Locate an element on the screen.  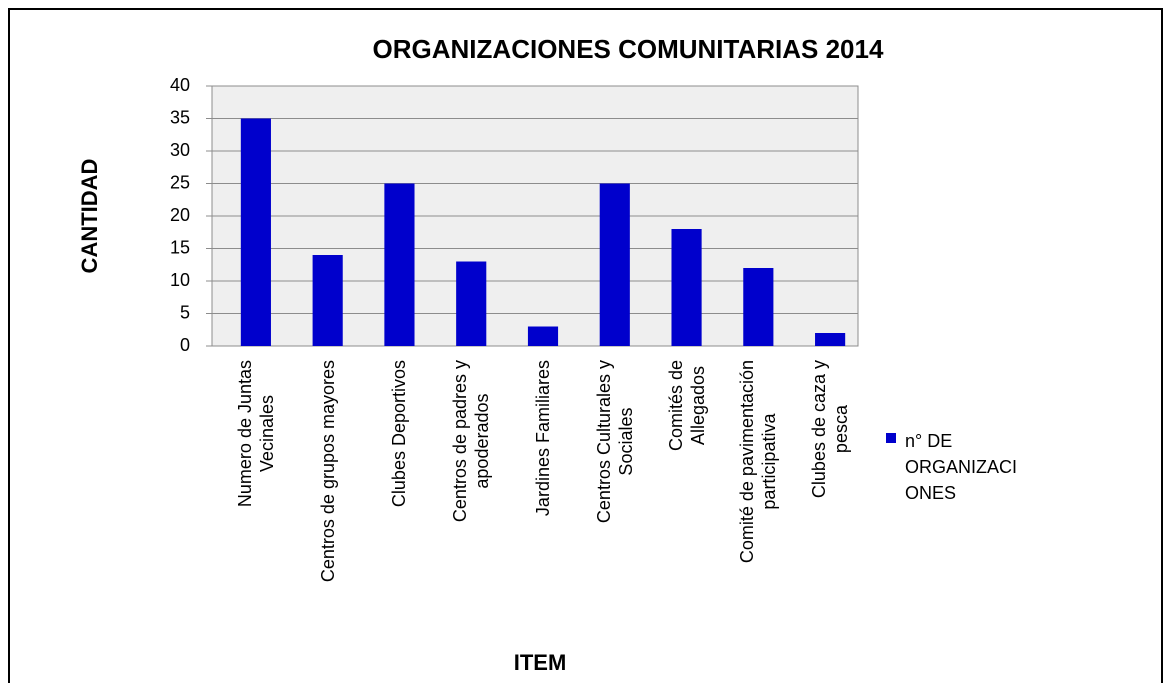
x-tick-label: Comité de pavimentación participativa is located at coordinates (758, 520).